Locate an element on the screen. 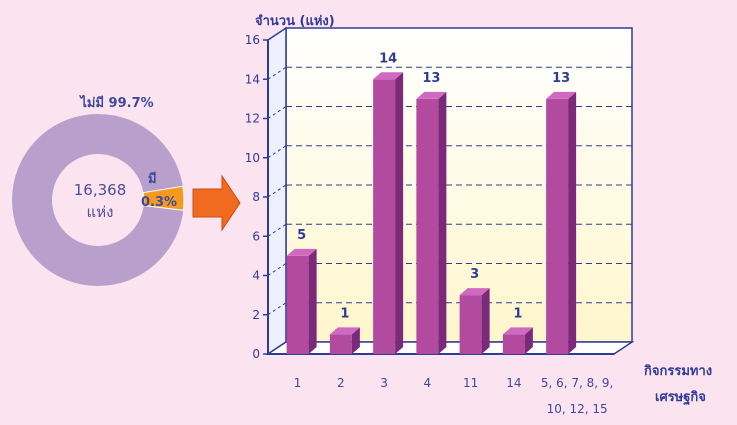 The width and height of the screenshot is (737, 425). arrow-shape is located at coordinates (216, 203).